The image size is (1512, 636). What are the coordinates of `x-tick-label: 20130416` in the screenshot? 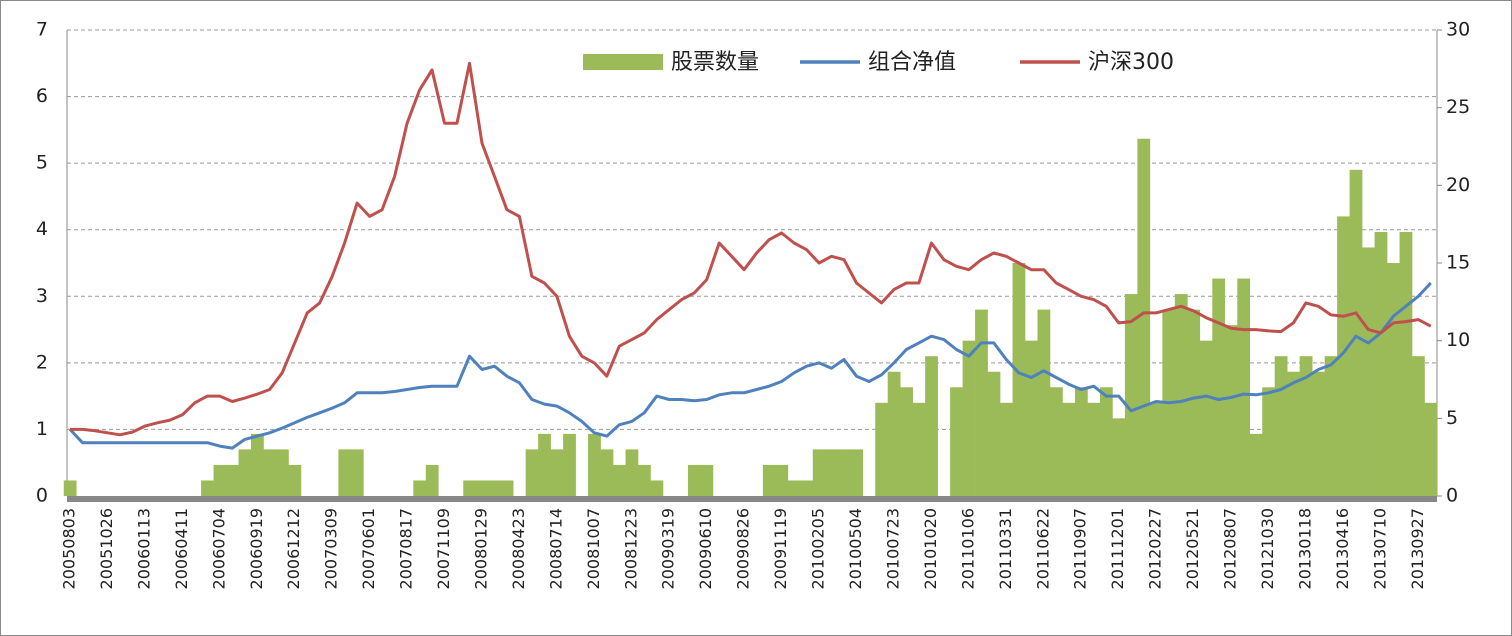 It's located at (1342, 548).